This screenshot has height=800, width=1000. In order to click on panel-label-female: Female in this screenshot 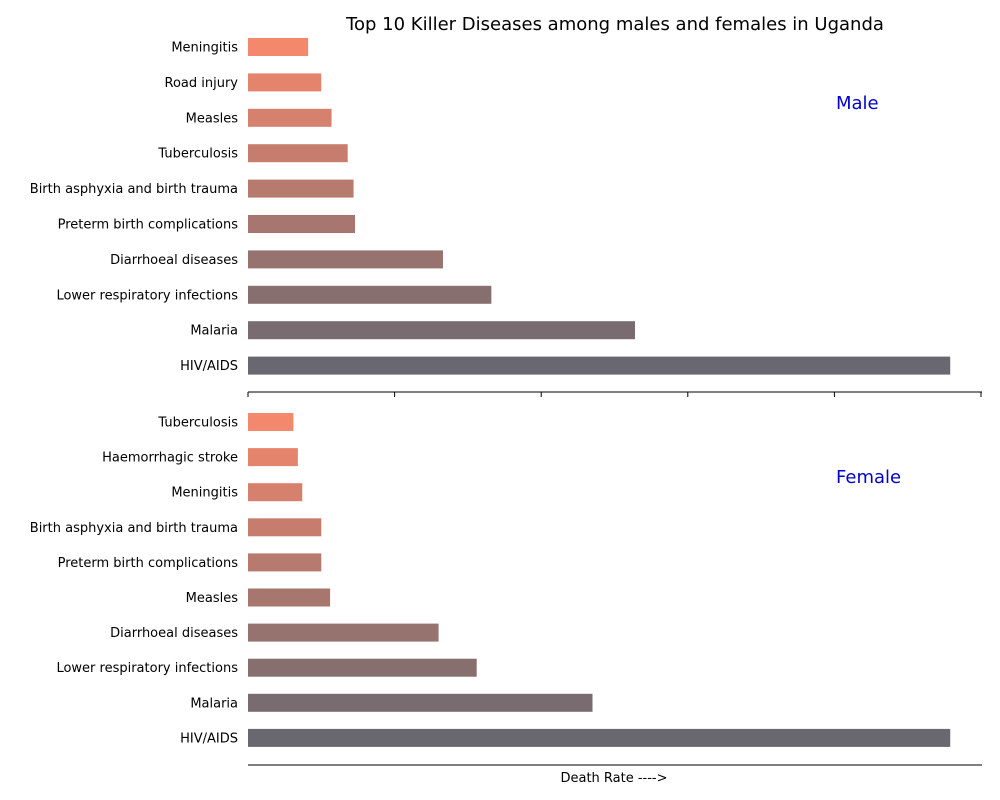, I will do `click(868, 477)`.